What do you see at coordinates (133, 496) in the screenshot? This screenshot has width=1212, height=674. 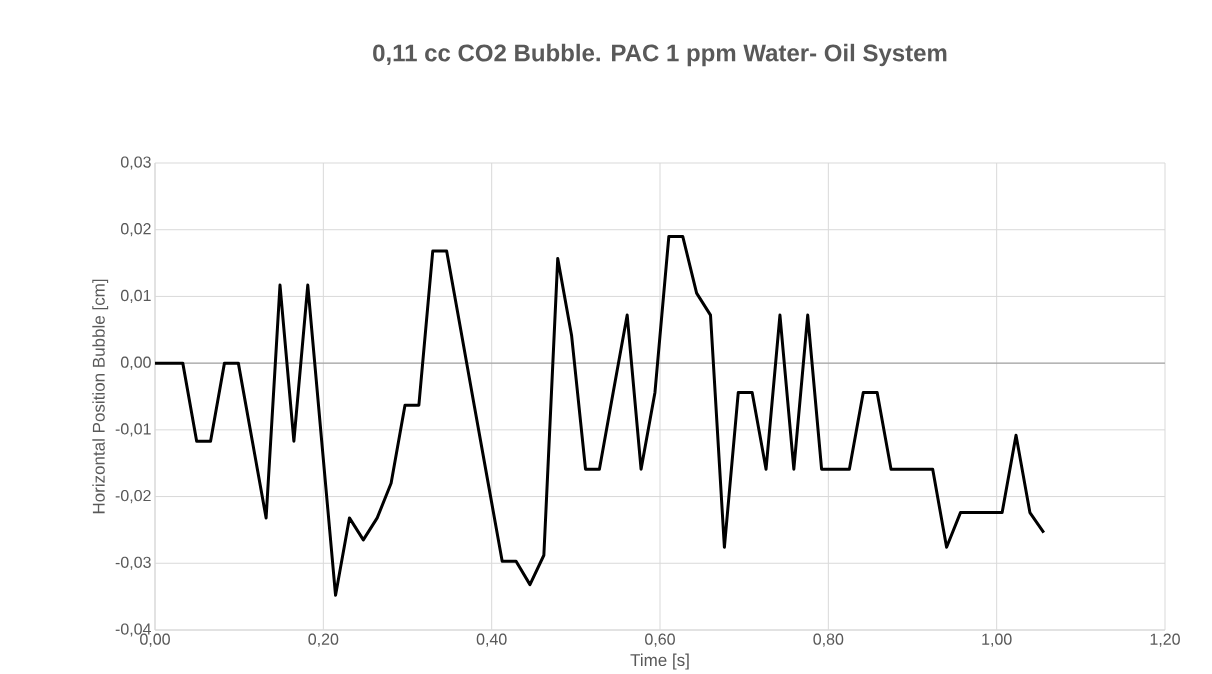 I see `y-tick-label: -0,02` at bounding box center [133, 496].